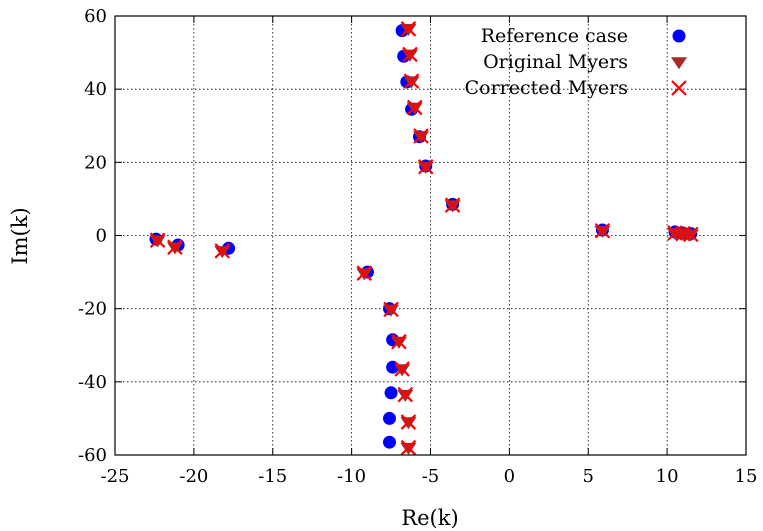 The height and width of the screenshot is (531, 763). Describe the element at coordinates (115, 476) in the screenshot. I see `x-tick-label: -25` at that location.